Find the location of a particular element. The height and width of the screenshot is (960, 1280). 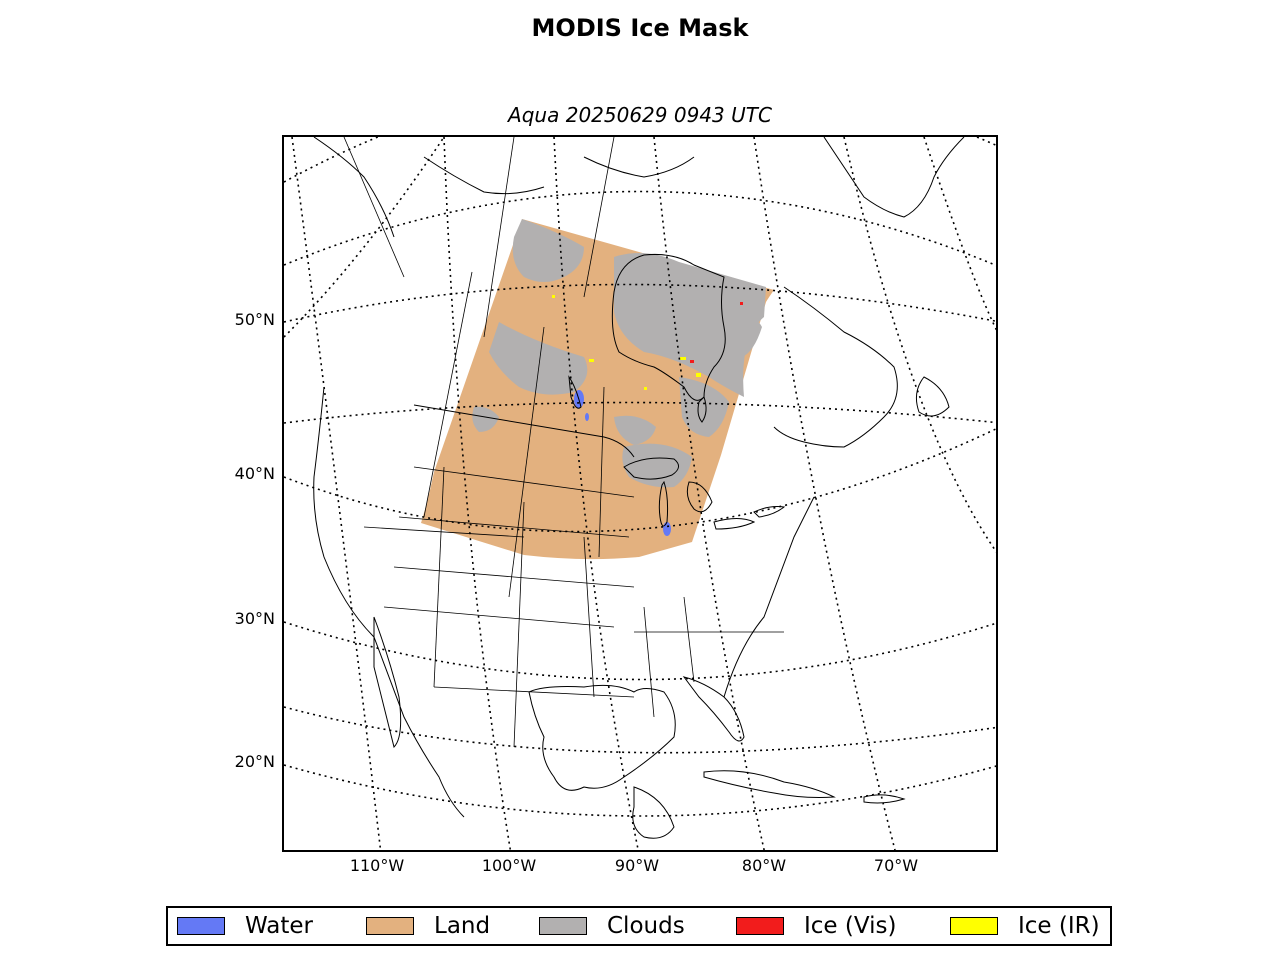

lat-label-30n: 30°N is located at coordinates (254, 618).